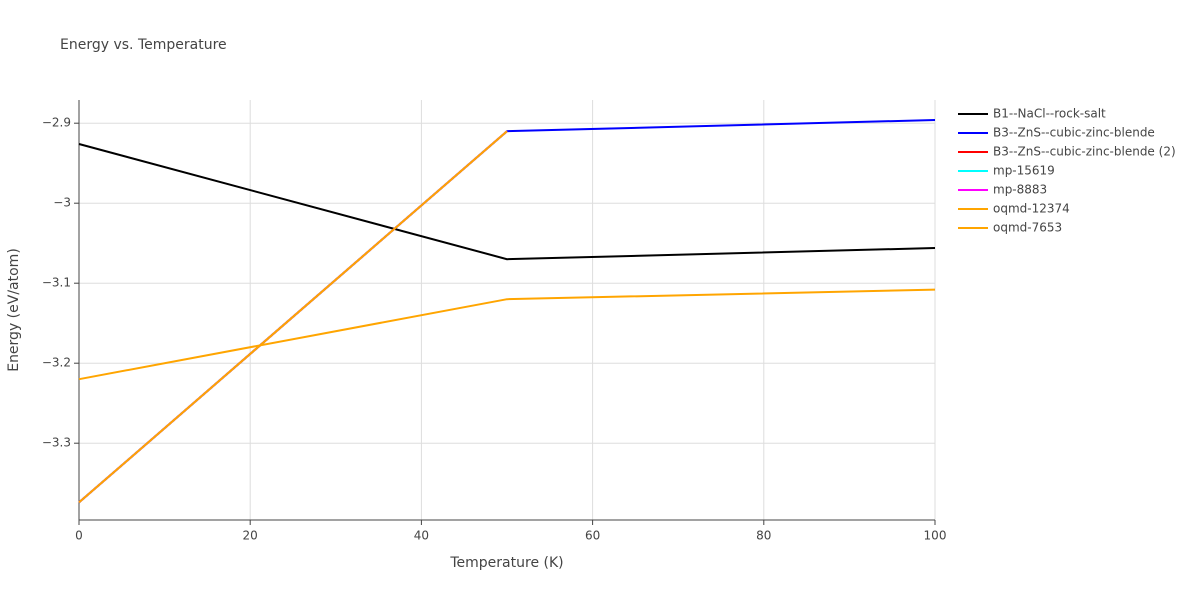 The image size is (1200, 600). I want to click on legend-label: oqmd-7653, so click(1027, 228).